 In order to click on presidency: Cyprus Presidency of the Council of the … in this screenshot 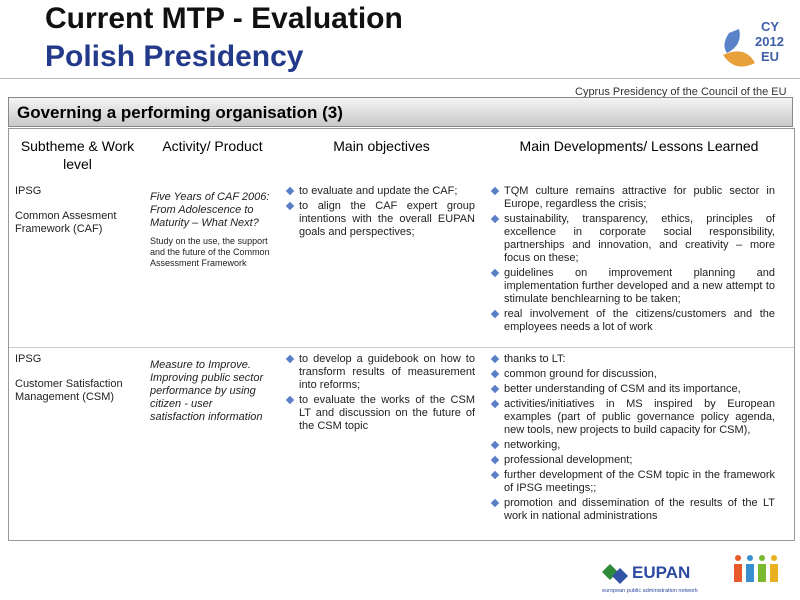, I will do `click(681, 91)`.